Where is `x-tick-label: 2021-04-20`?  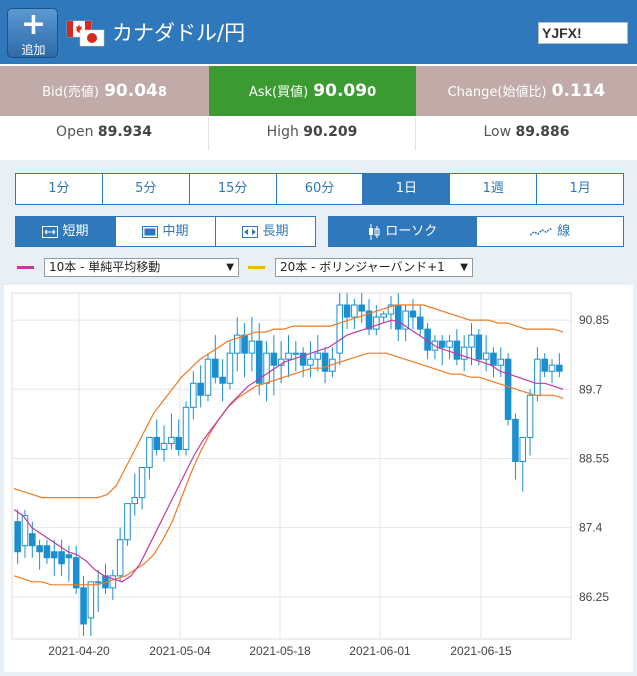 x-tick-label: 2021-04-20 is located at coordinates (79, 651).